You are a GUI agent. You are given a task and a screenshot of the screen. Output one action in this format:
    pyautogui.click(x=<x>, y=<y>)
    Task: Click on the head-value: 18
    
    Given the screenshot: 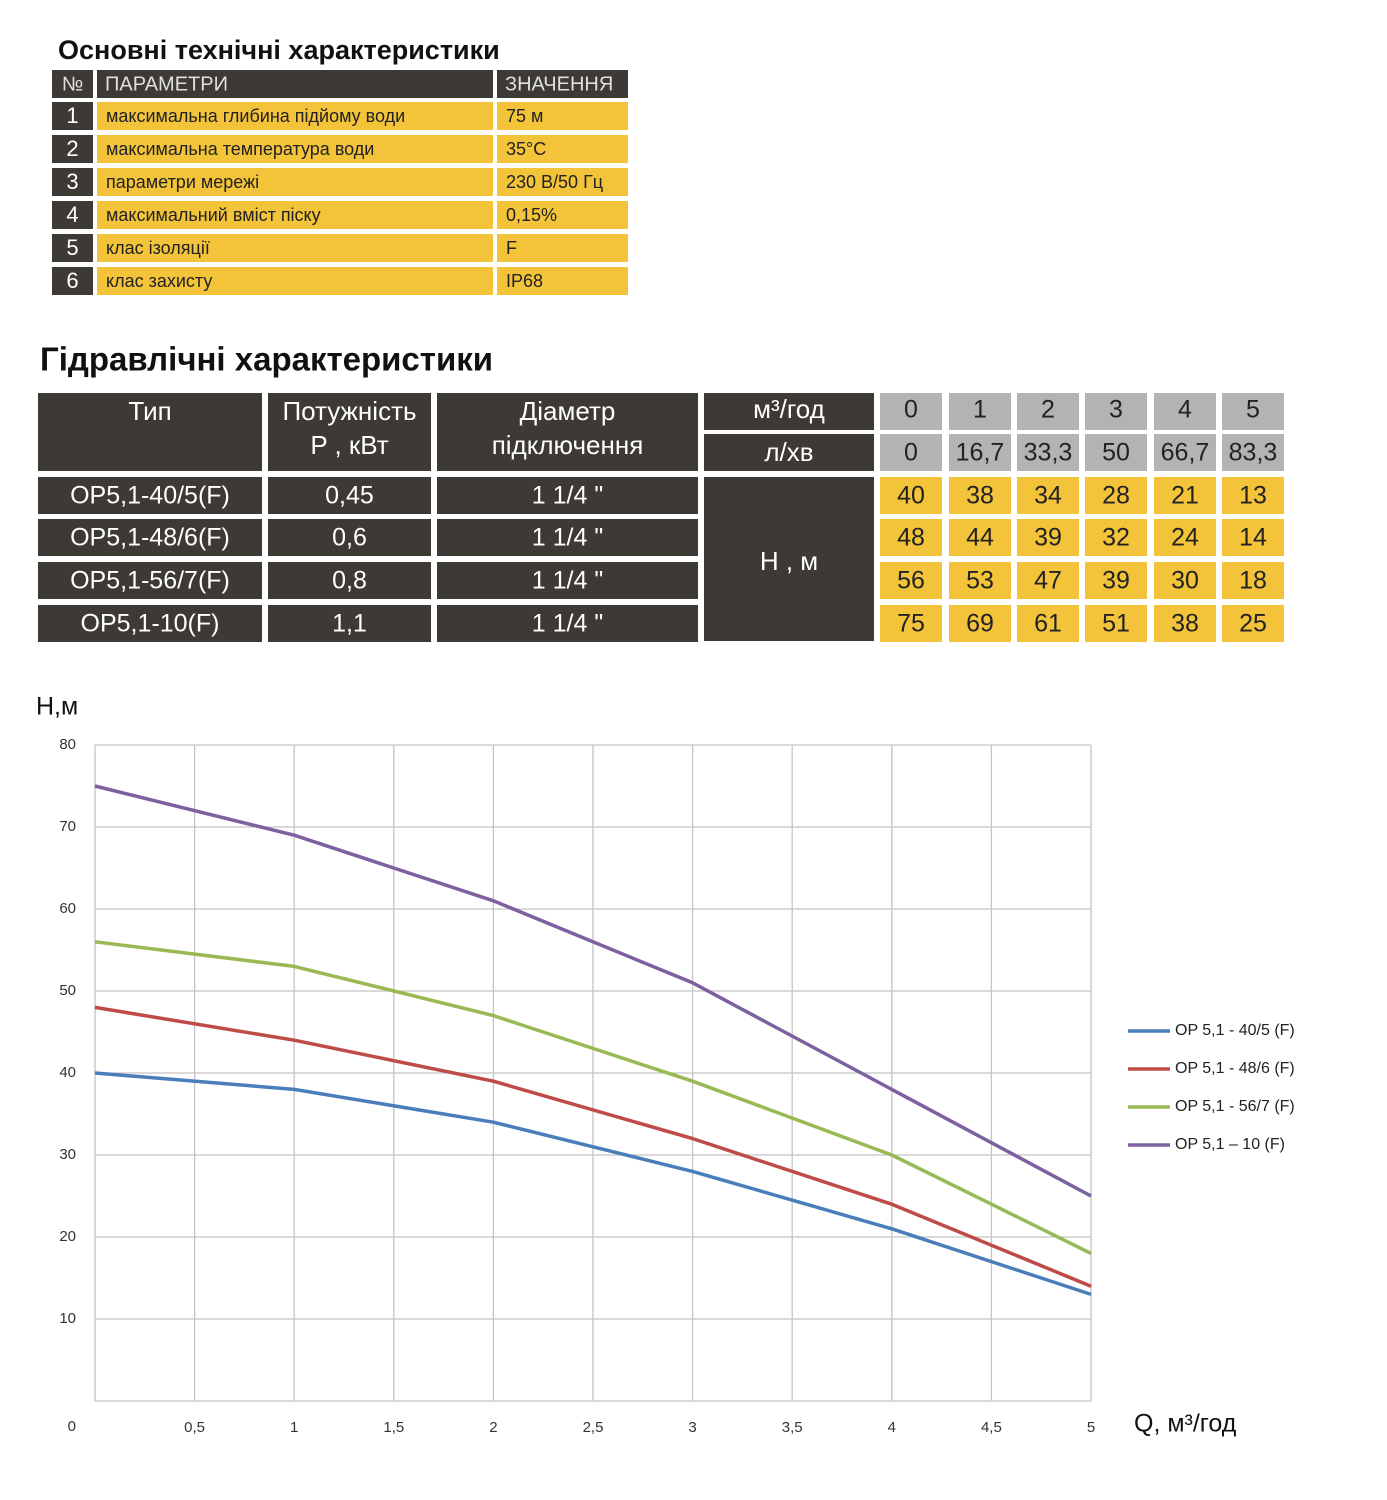 What is the action you would take?
    pyautogui.click(x=1253, y=581)
    